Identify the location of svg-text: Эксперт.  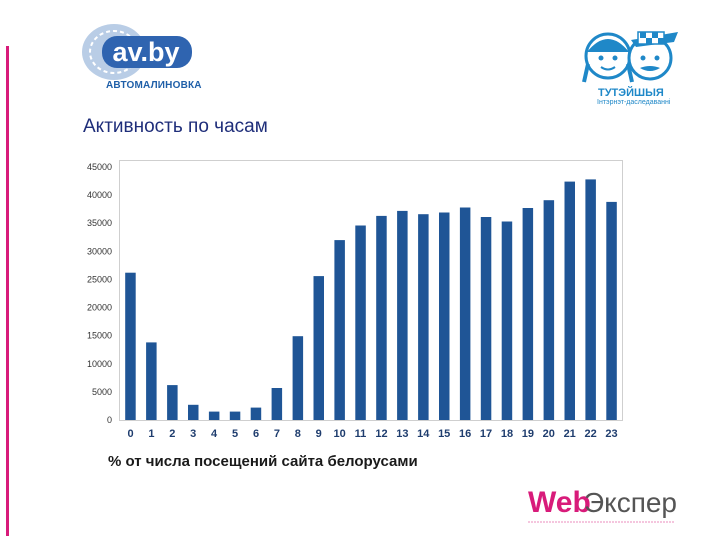
(630, 502).